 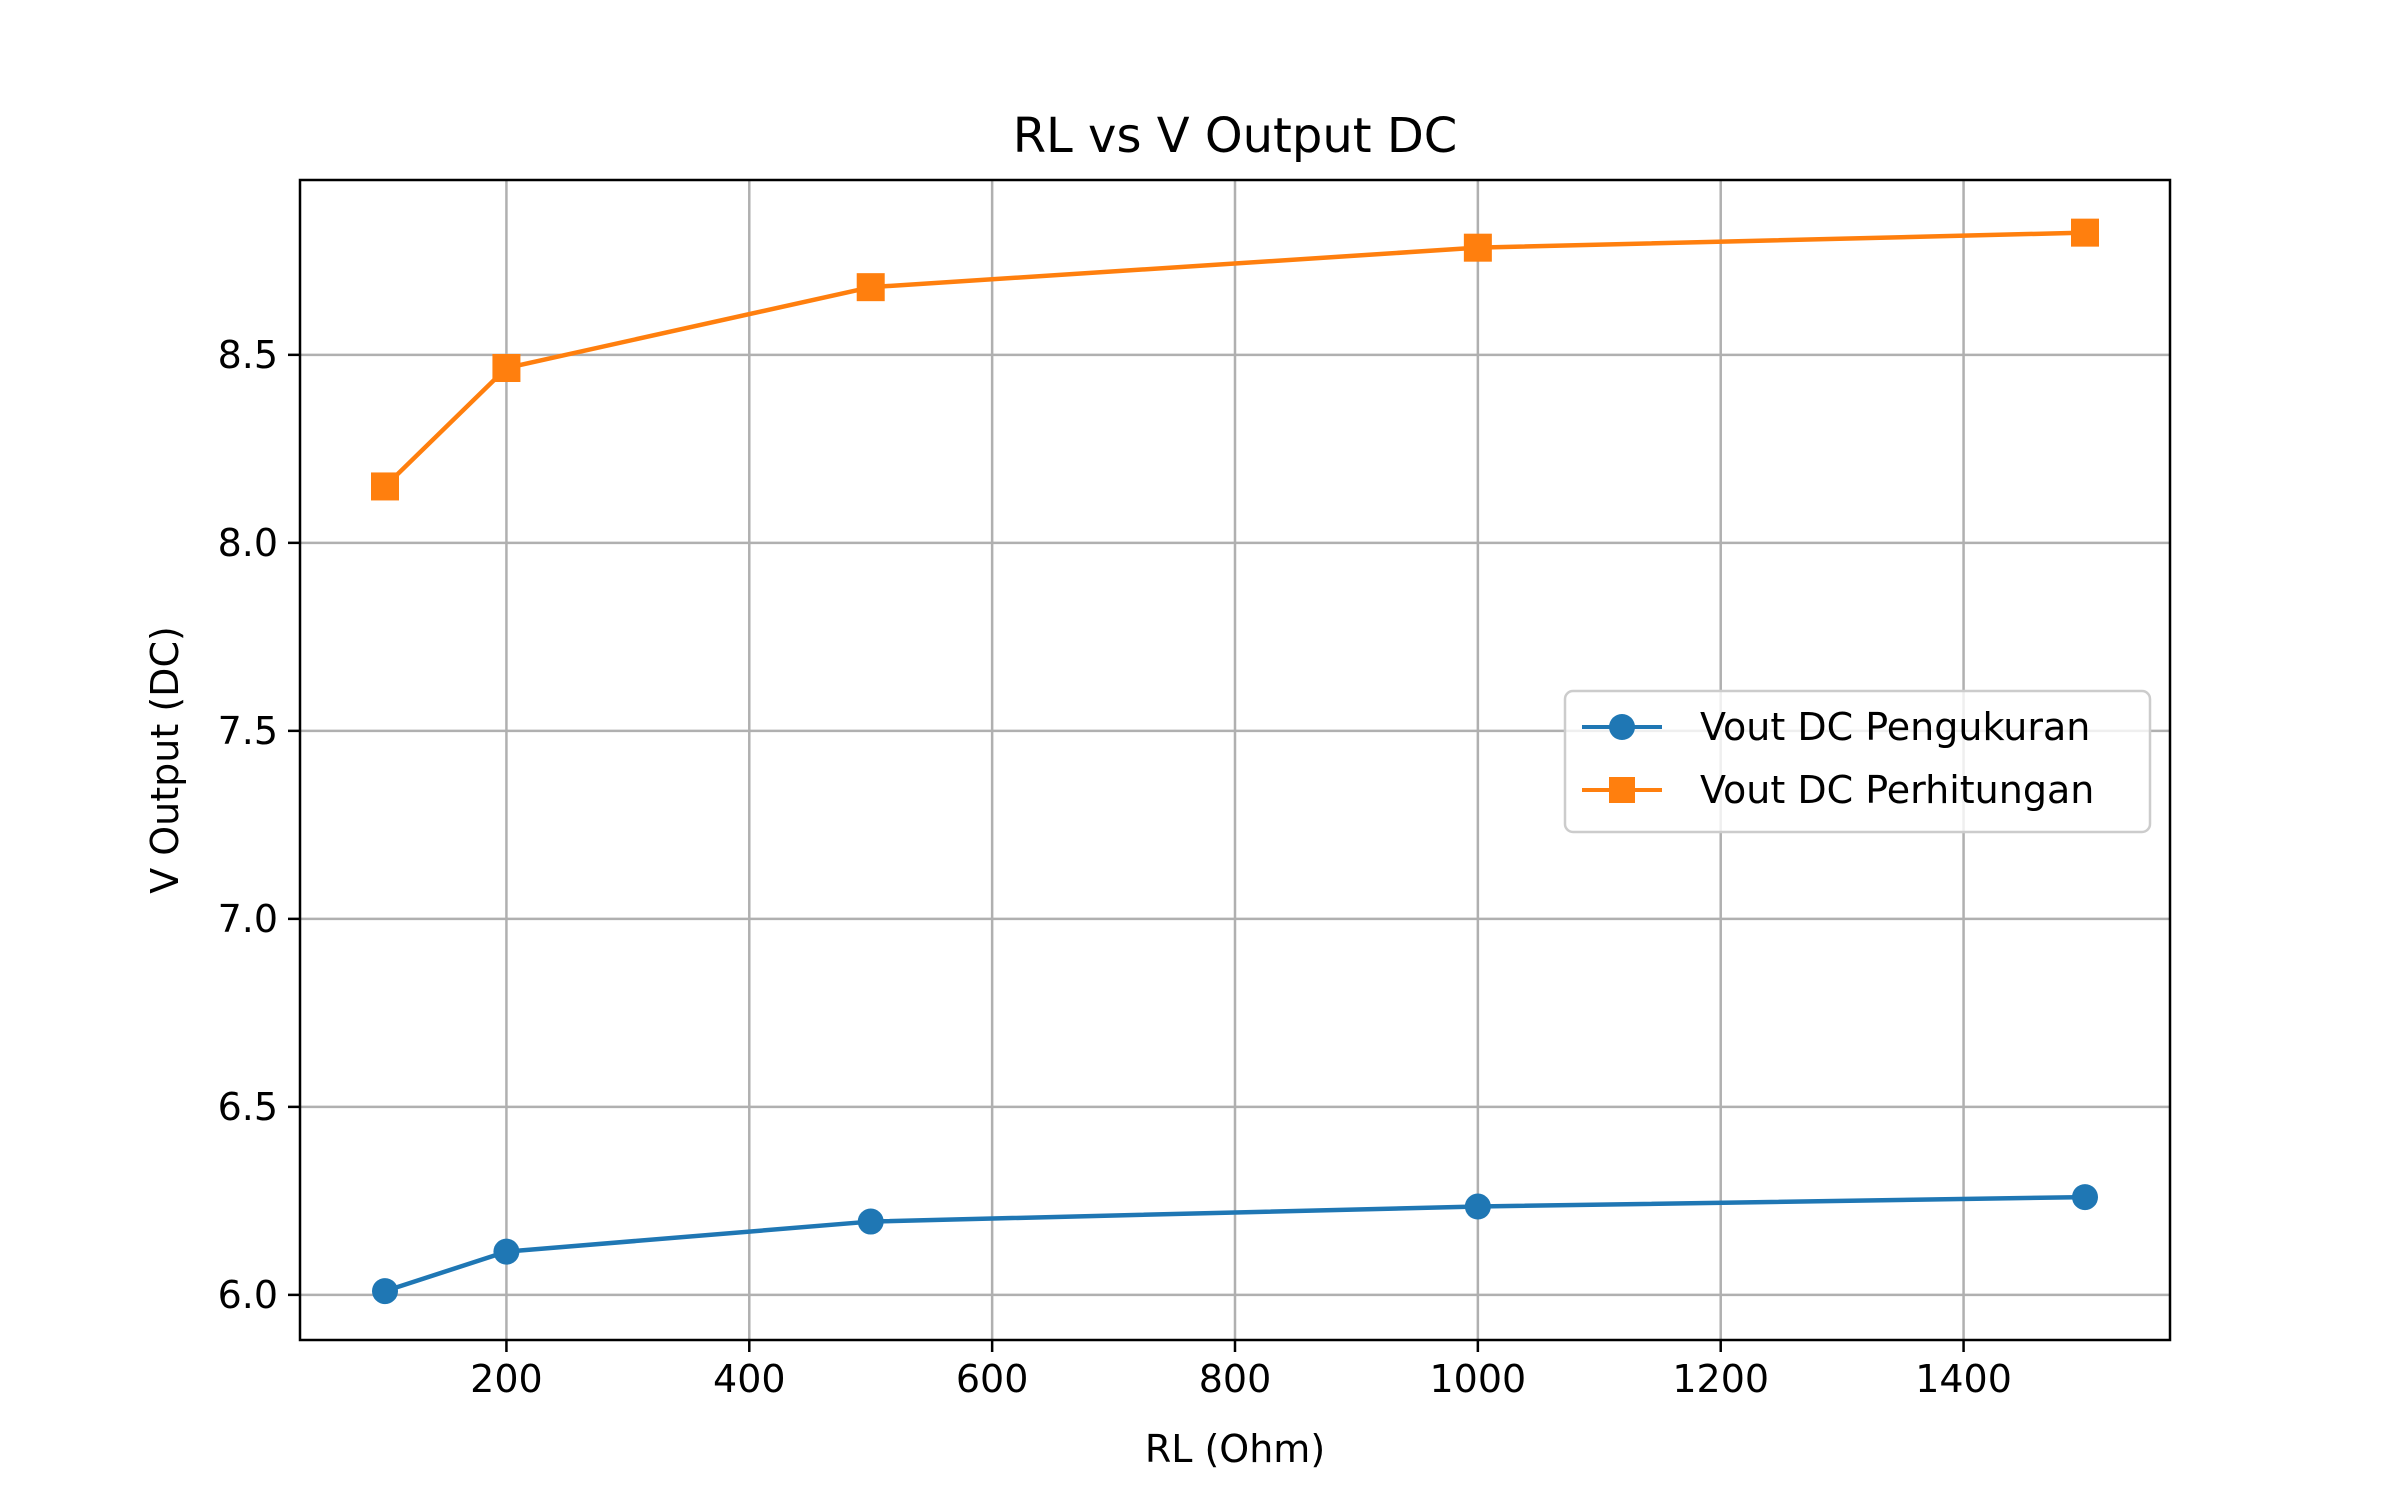 What do you see at coordinates (1720, 1379) in the screenshot?
I see `x-tick-label: 1200` at bounding box center [1720, 1379].